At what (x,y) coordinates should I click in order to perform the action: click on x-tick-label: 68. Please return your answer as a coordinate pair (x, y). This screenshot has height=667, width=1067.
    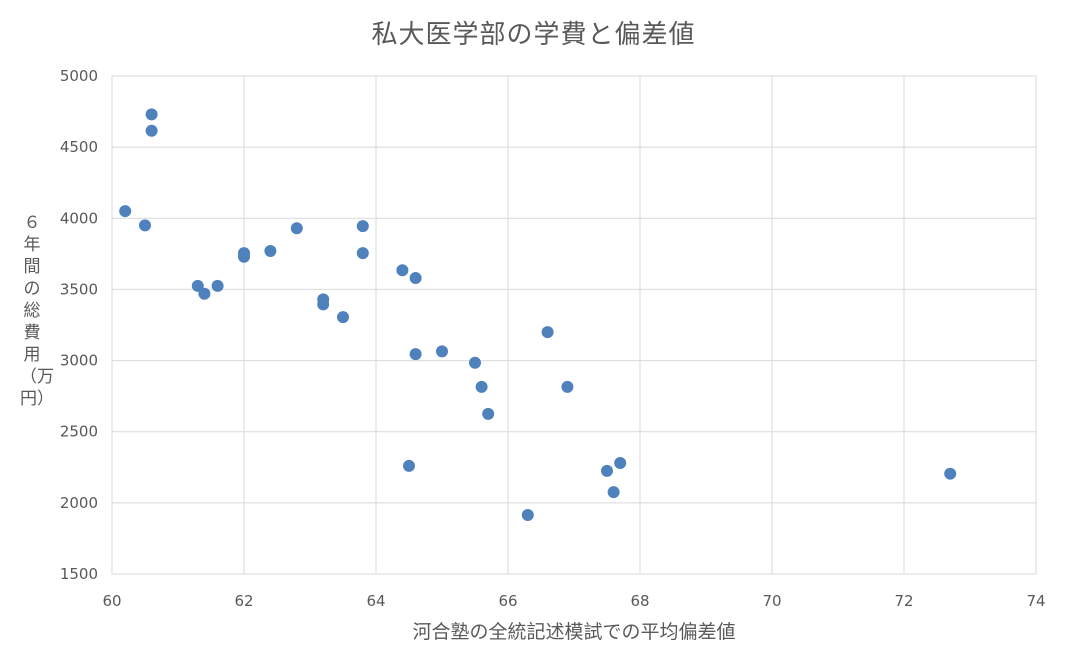
    Looking at the image, I should click on (639, 601).